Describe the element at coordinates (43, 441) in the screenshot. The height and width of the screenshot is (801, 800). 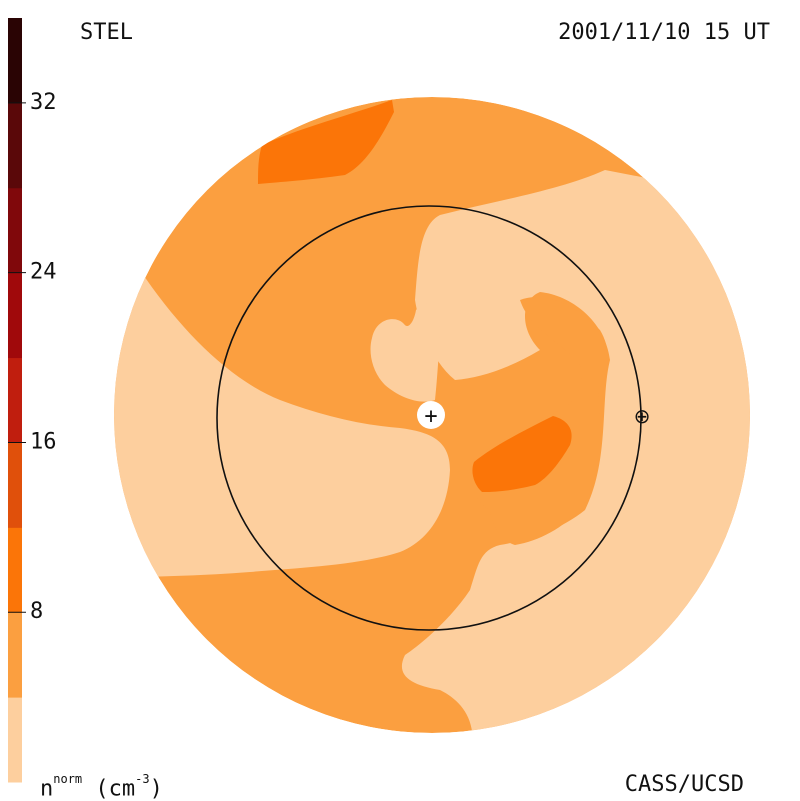
I see `colorbar-tick-label-16: 16` at that location.